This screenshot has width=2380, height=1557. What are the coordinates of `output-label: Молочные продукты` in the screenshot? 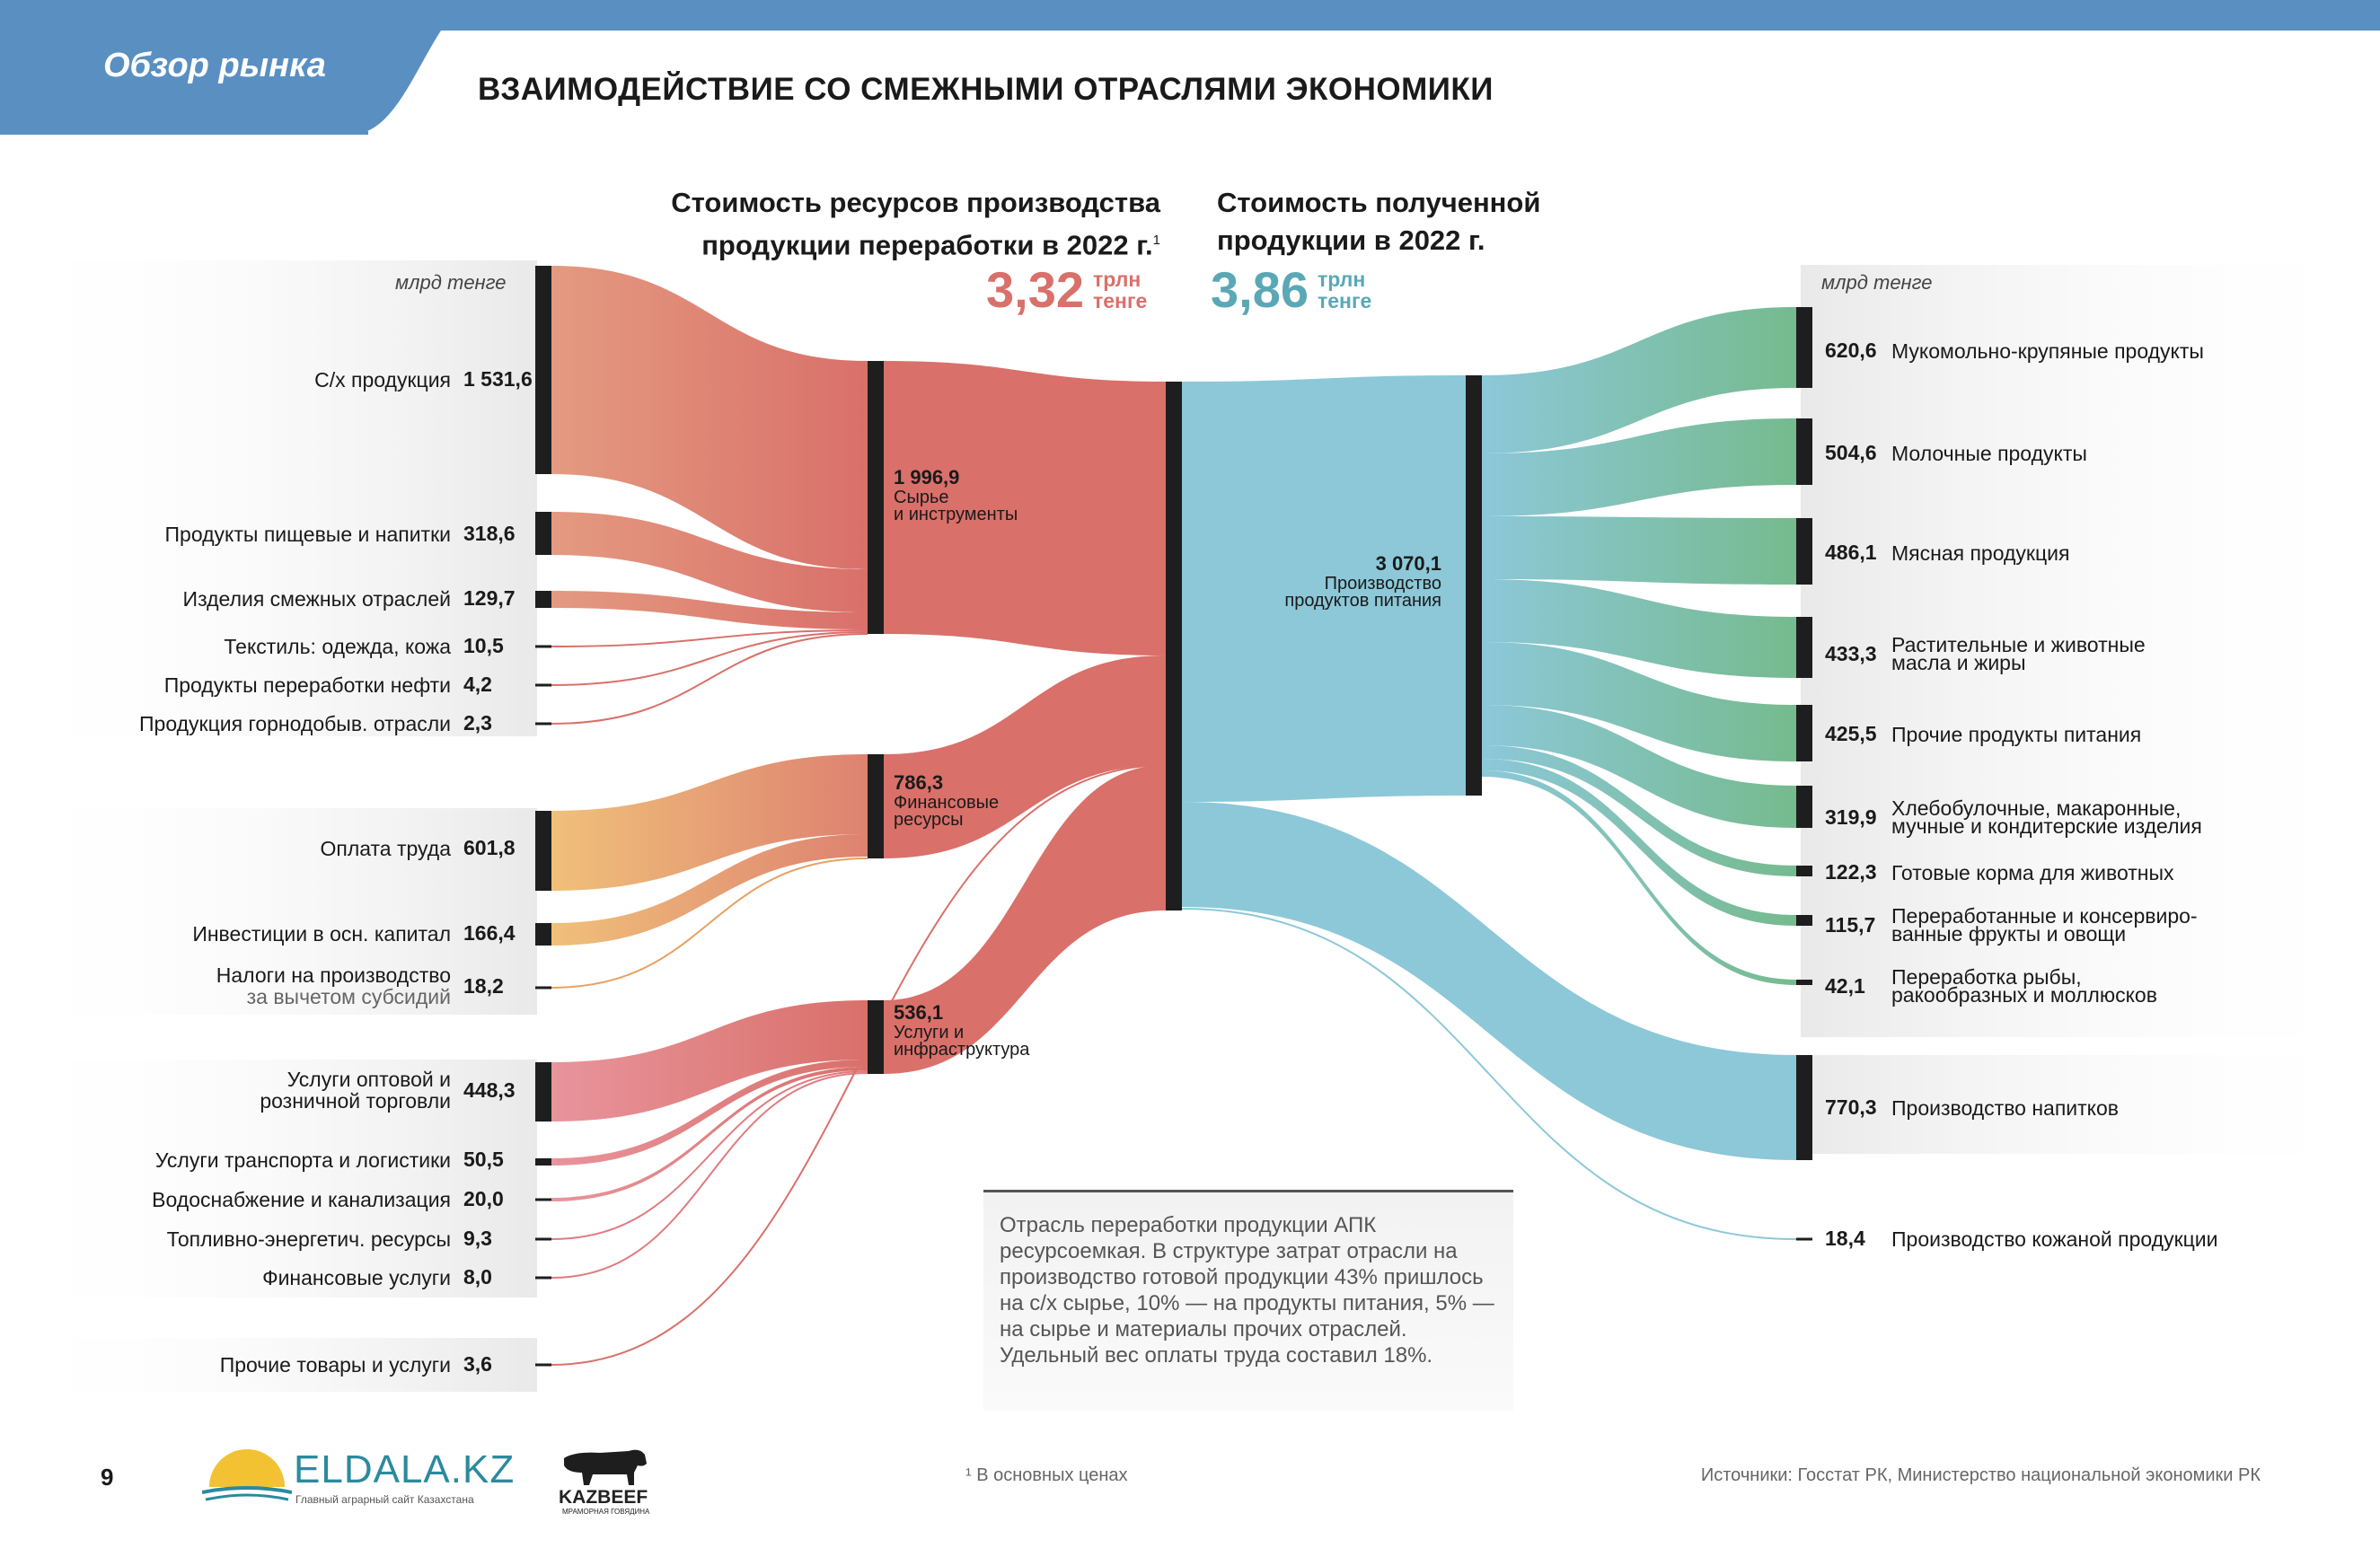 It's located at (1989, 453).